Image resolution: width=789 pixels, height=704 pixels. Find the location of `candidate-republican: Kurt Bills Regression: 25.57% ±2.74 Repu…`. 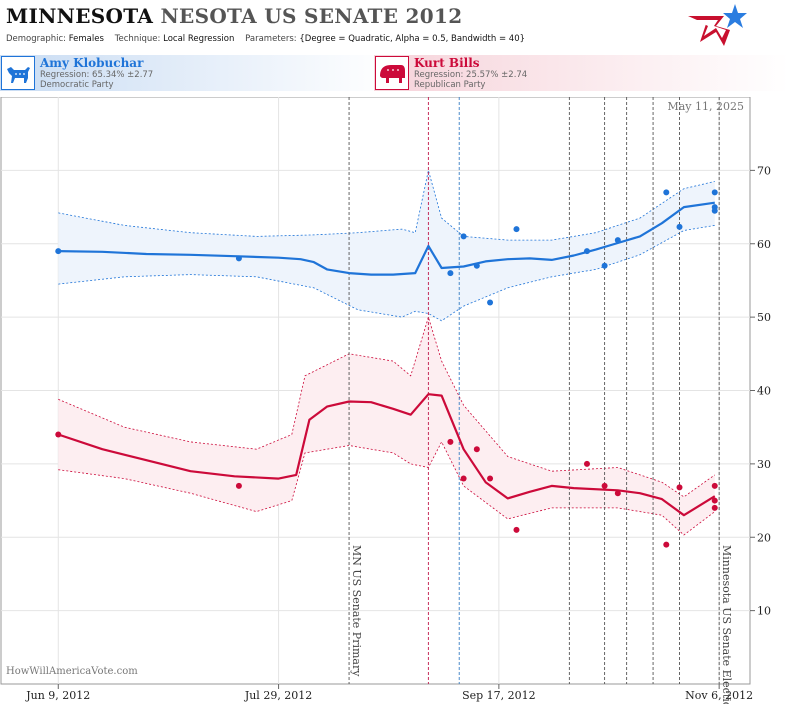

candidate-republican: Kurt Bills Regression: 25.57% ±2.74 Repu… is located at coordinates (581, 73).